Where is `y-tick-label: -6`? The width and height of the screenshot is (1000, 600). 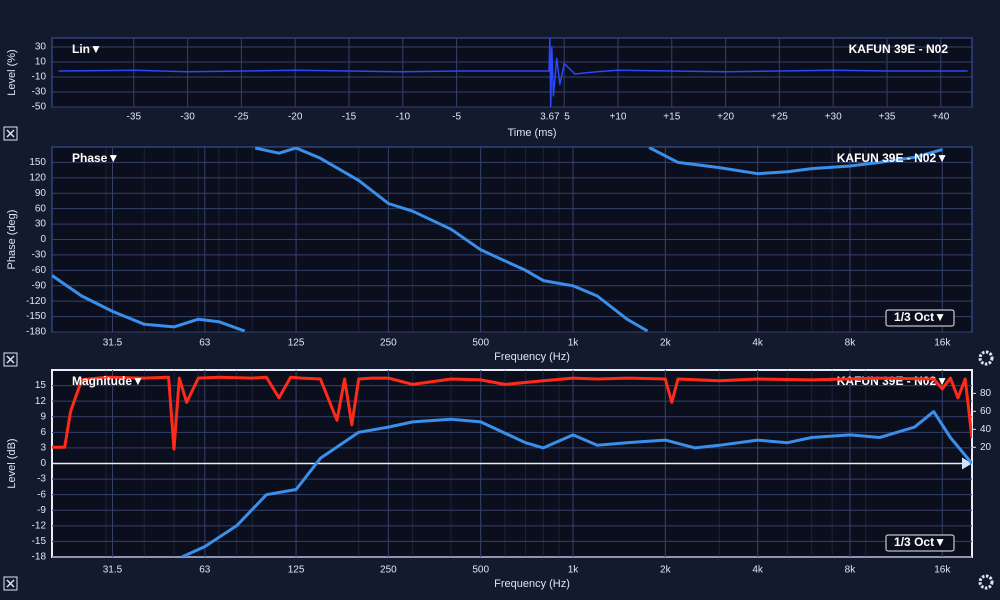
y-tick-label: -6 is located at coordinates (41, 494).